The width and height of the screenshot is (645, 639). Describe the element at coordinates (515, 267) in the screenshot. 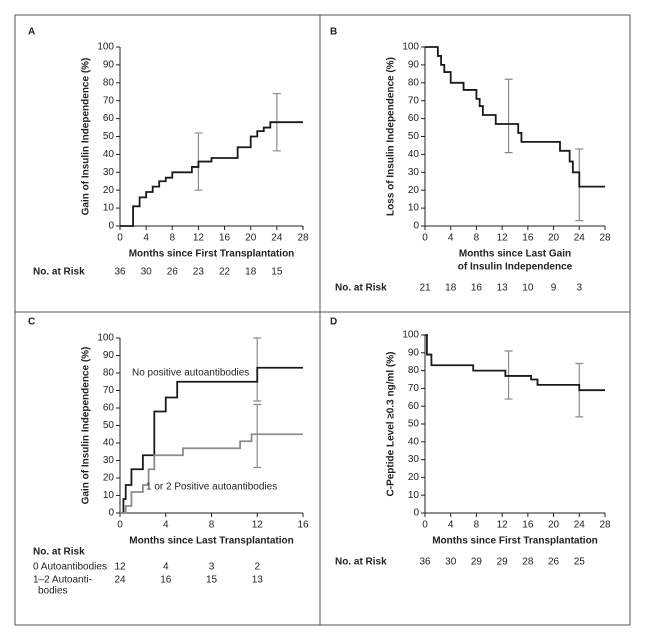

I see `x-axis-label: of Insulin Independence` at that location.